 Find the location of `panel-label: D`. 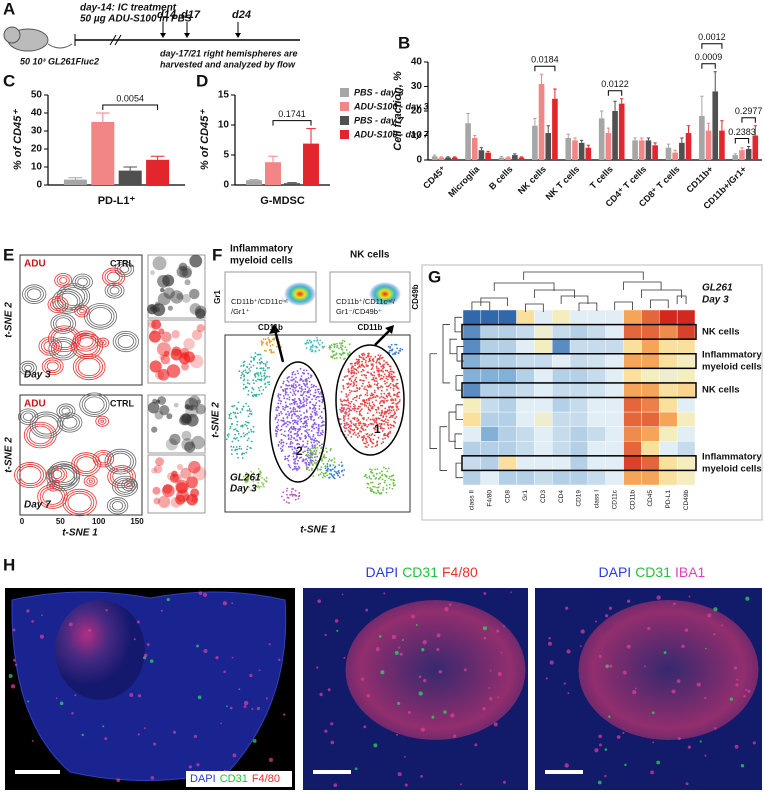

panel-label: D is located at coordinates (202, 80).